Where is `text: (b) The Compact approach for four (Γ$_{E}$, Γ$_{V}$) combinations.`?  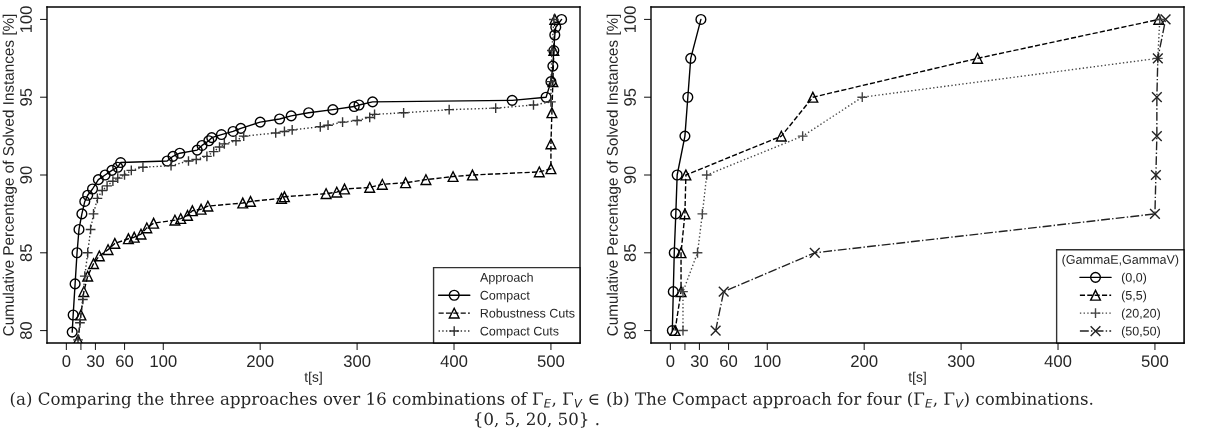 text: (b) The Compact approach for four (Γ$_{E}$, Γ$_{V}$) combinations. is located at coordinates (850, 400).